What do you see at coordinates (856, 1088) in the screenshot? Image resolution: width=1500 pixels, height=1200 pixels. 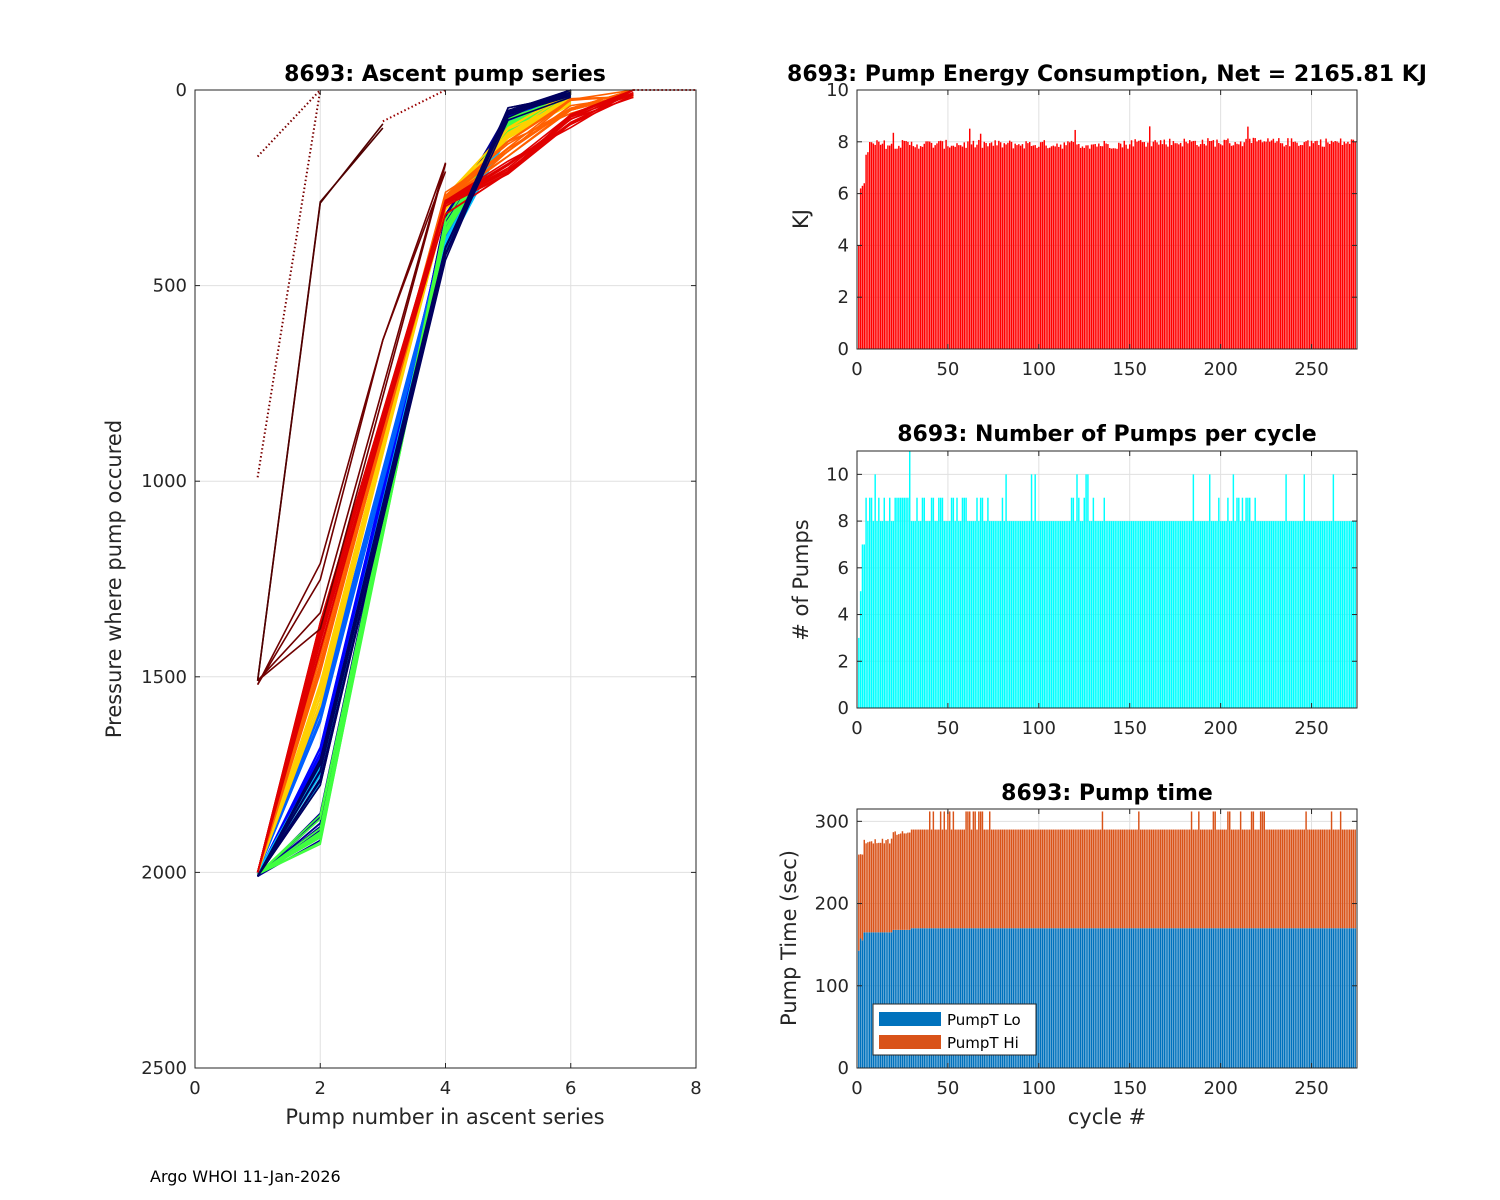 I see `xtick-label: 0` at bounding box center [856, 1088].